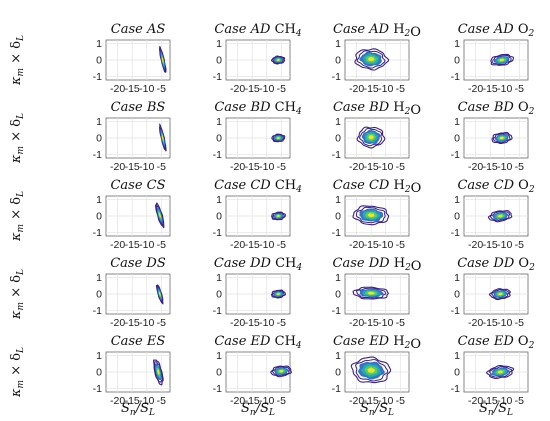 Image resolution: width=550 pixels, height=421 pixels. What do you see at coordinates (495, 186) in the screenshot?
I see `subplot-title: Case CD O2` at bounding box center [495, 186].